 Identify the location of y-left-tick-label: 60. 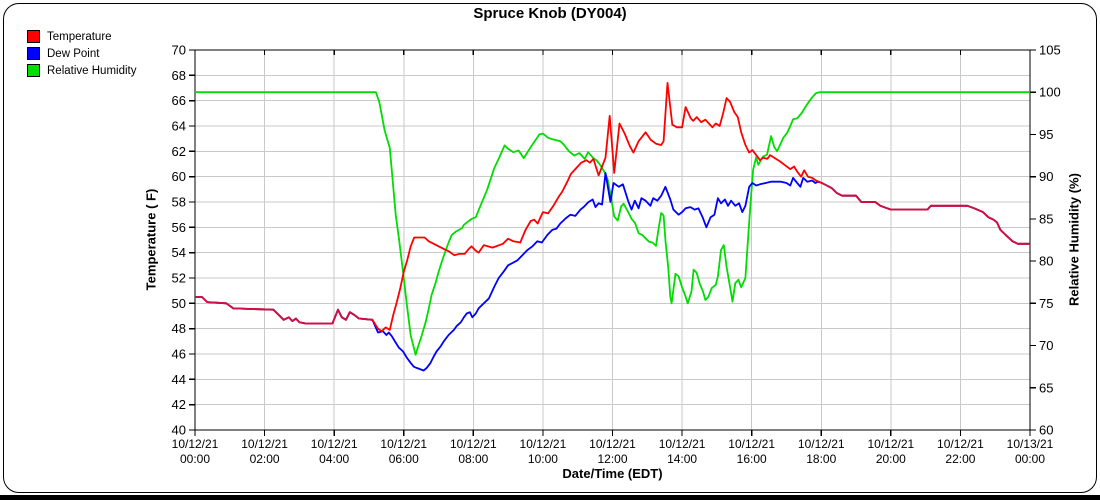
(179, 176).